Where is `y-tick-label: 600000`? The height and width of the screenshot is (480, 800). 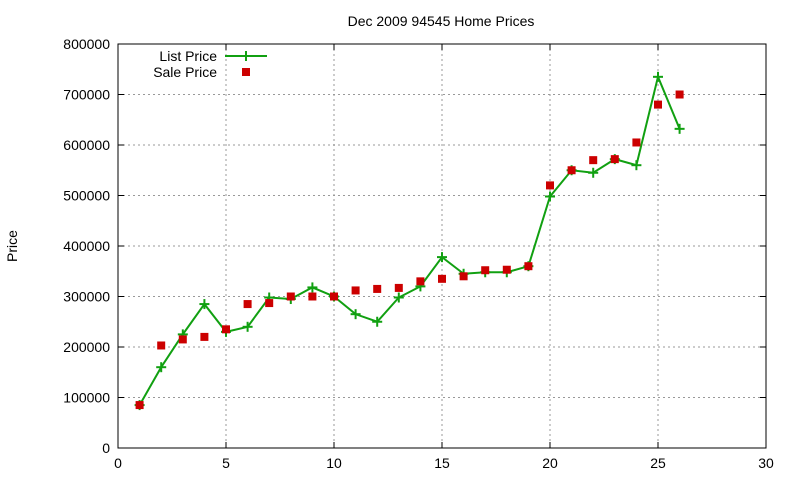
y-tick-label: 600000 is located at coordinates (86, 145).